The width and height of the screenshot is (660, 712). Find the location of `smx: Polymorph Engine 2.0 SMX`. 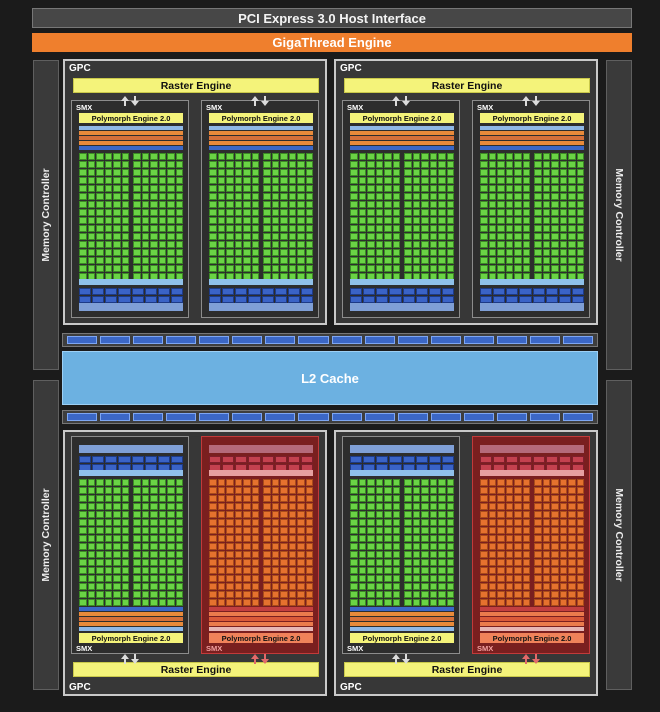

smx: Polymorph Engine 2.0 SMX is located at coordinates (401, 545).